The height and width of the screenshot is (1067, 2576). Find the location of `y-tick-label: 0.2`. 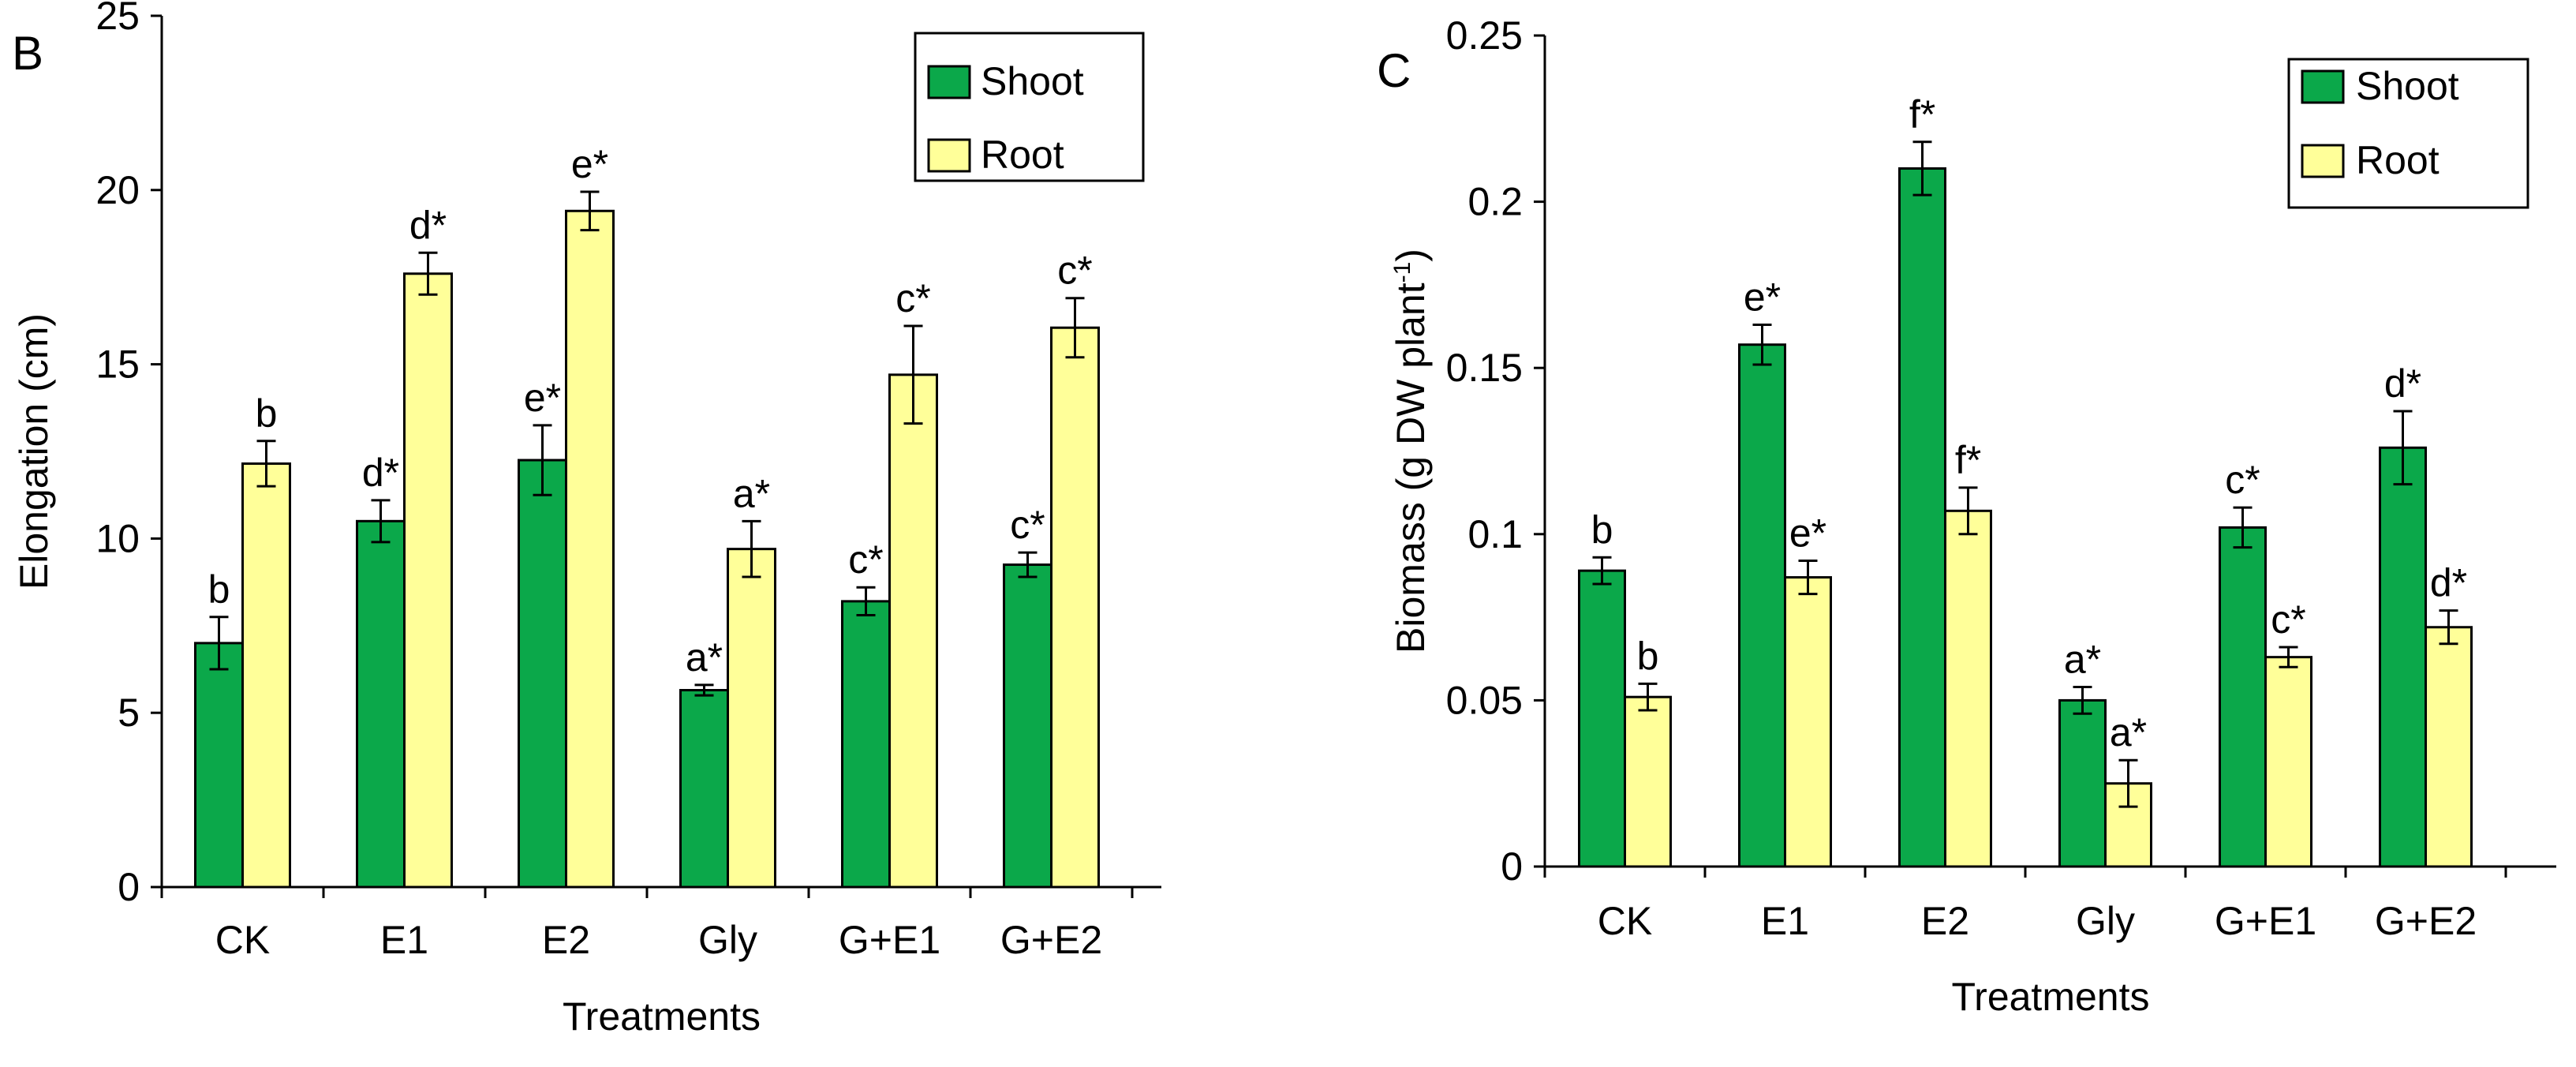

y-tick-label: 0.2 is located at coordinates (1495, 202).